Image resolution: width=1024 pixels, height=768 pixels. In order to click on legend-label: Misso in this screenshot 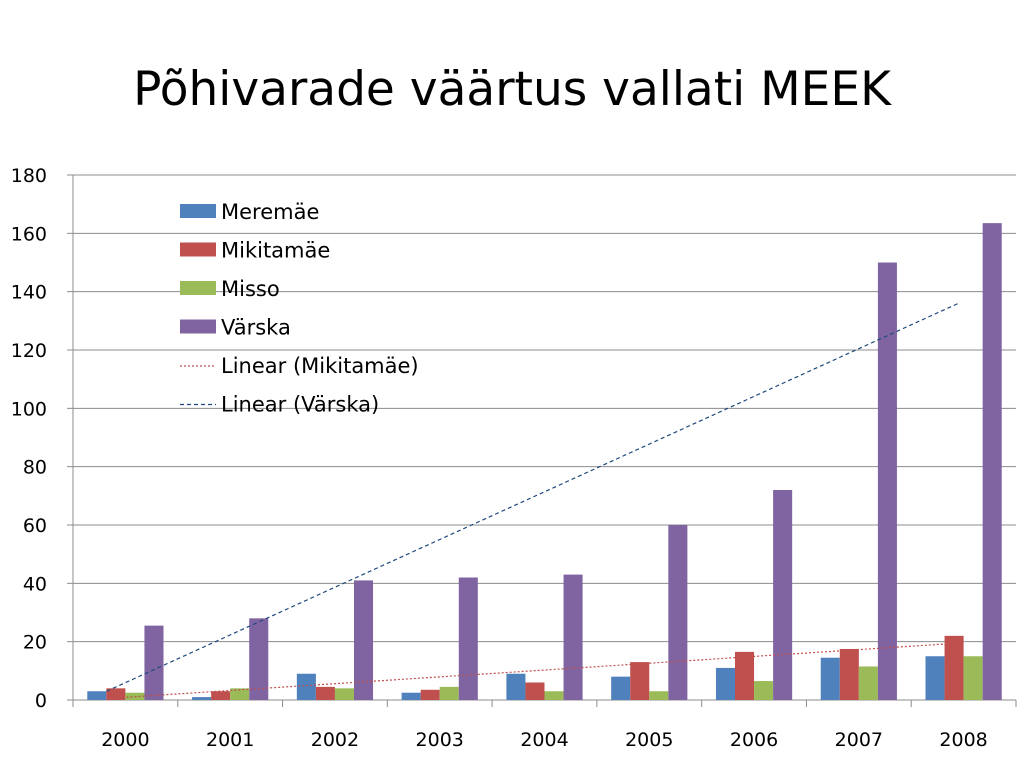, I will do `click(250, 289)`.